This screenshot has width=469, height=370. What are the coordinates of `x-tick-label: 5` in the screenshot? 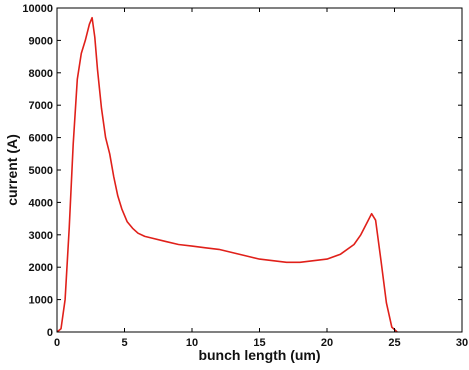 It's located at (124, 343).